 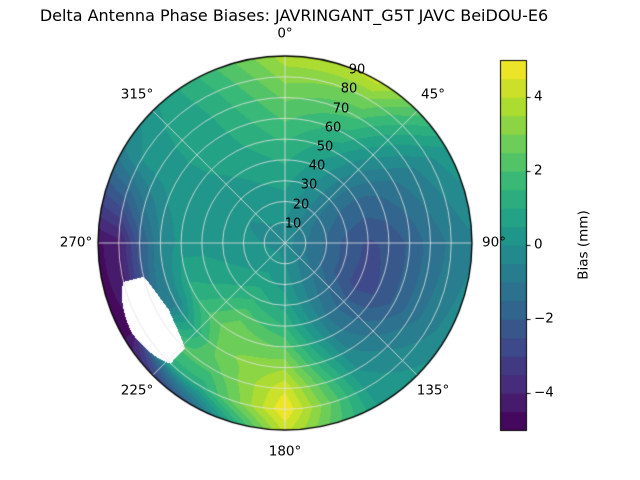 What do you see at coordinates (538, 96) in the screenshot?
I see `colorbar-tick-label: 4` at bounding box center [538, 96].